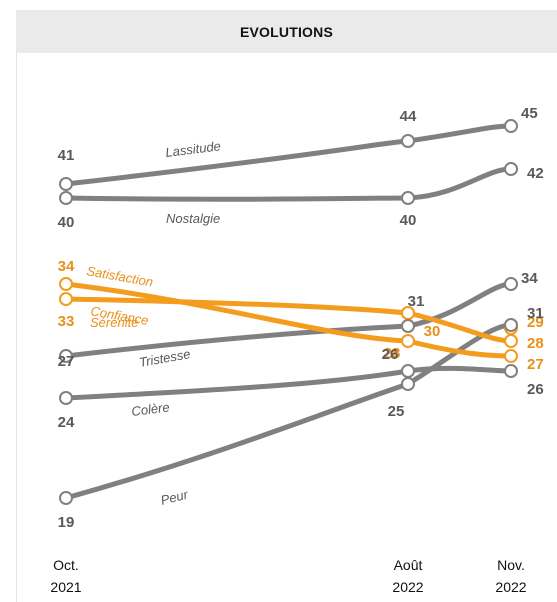 This screenshot has width=557, height=602. What do you see at coordinates (174, 497) in the screenshot?
I see `series-label-peur: Peur` at bounding box center [174, 497].